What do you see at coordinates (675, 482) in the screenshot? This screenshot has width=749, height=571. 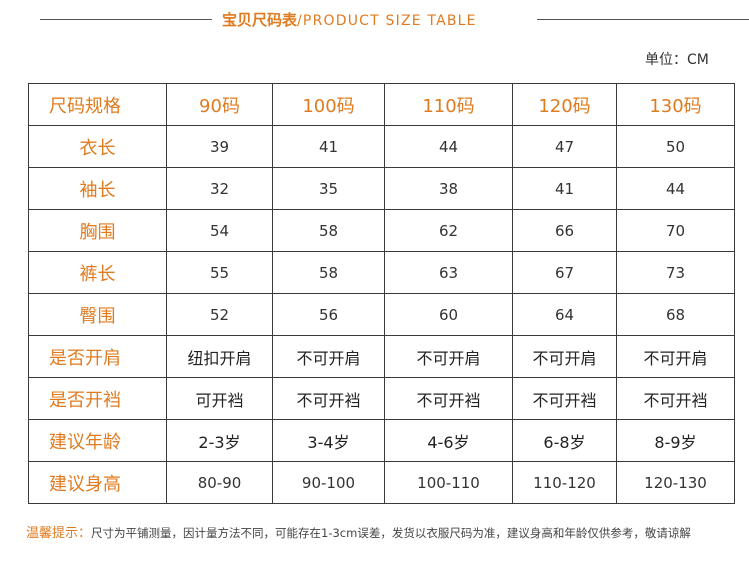 I see `table-cell: 120-130` at bounding box center [675, 482].